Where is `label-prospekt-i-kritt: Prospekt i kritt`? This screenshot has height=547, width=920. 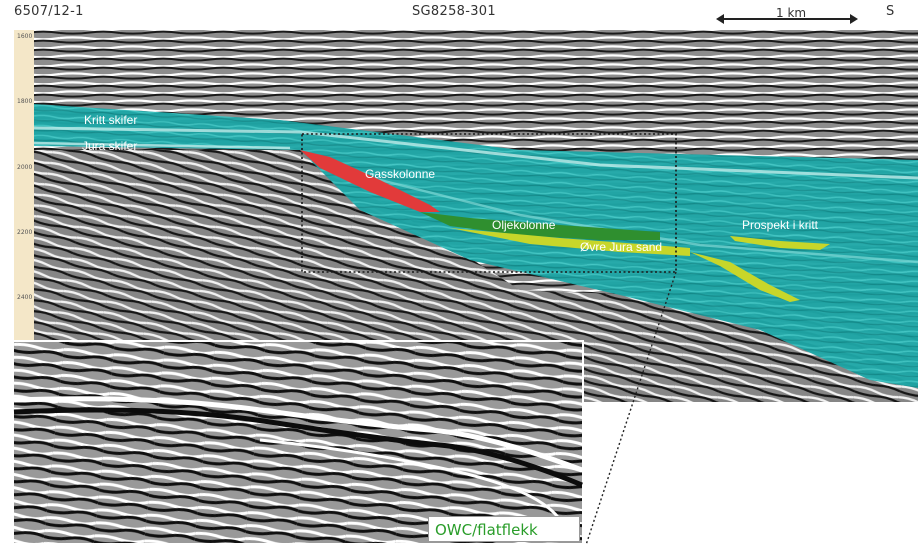
label-prospekt-i-kritt: Prospekt i kritt is located at coordinates (780, 225).